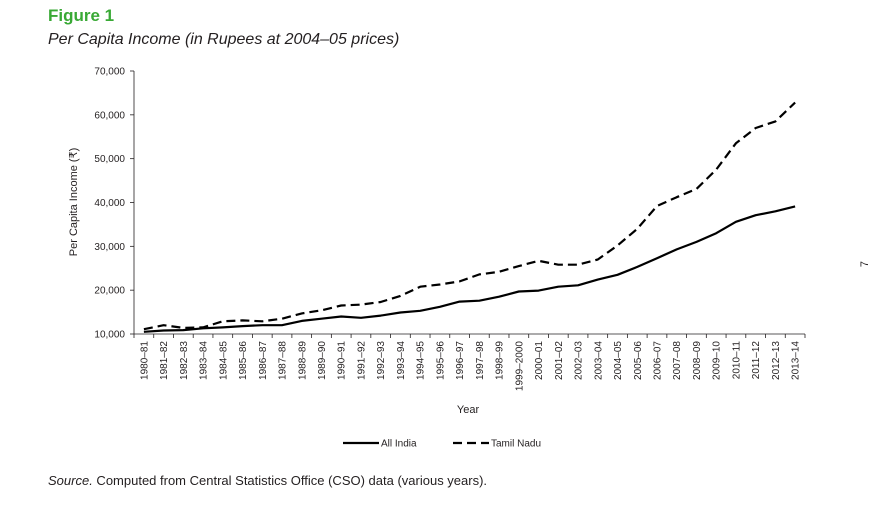 The image size is (880, 508). What do you see at coordinates (736, 360) in the screenshot?
I see `x-tick-label: 2010–11` at bounding box center [736, 360].